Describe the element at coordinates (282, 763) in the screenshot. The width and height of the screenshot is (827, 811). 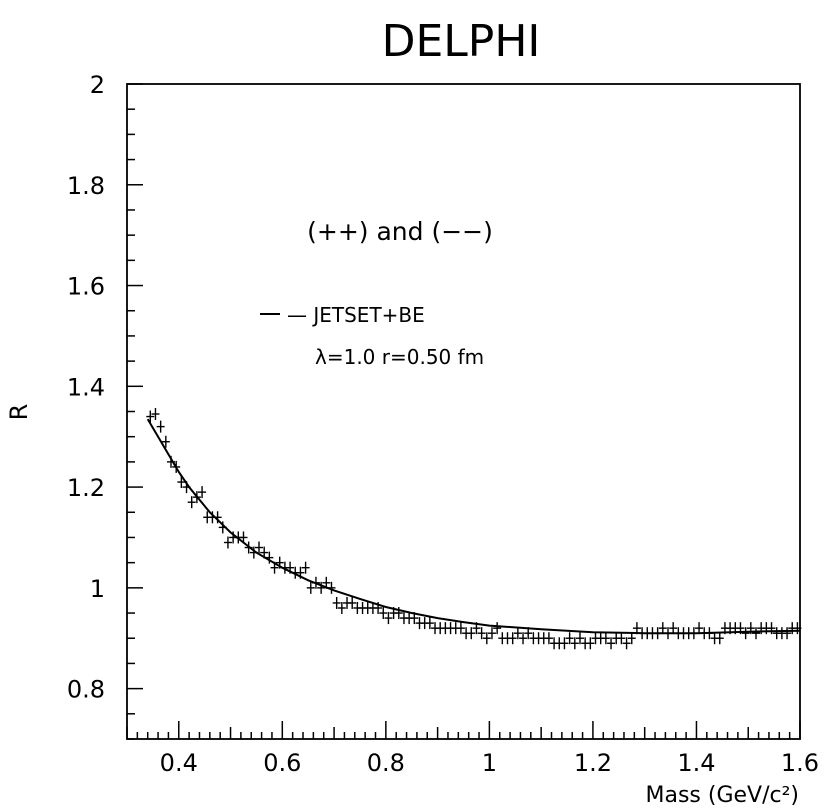
I see `x-tick-label: 0.6` at that location.